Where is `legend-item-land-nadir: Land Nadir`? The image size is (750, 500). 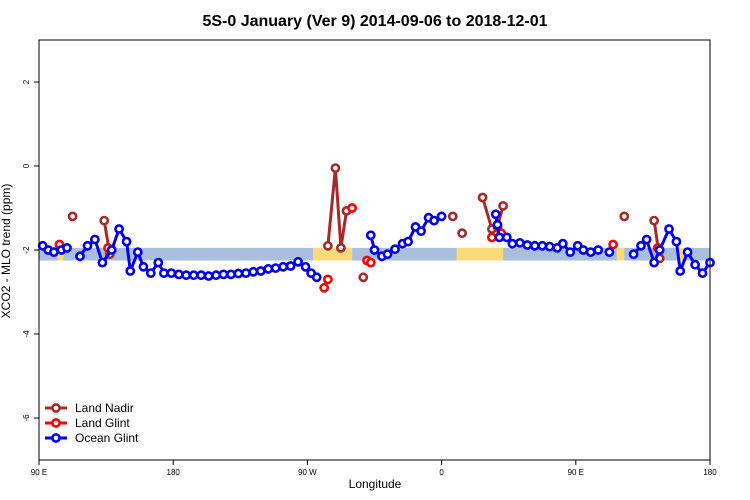
legend-item-land-nadir: Land Nadir is located at coordinates (89, 408).